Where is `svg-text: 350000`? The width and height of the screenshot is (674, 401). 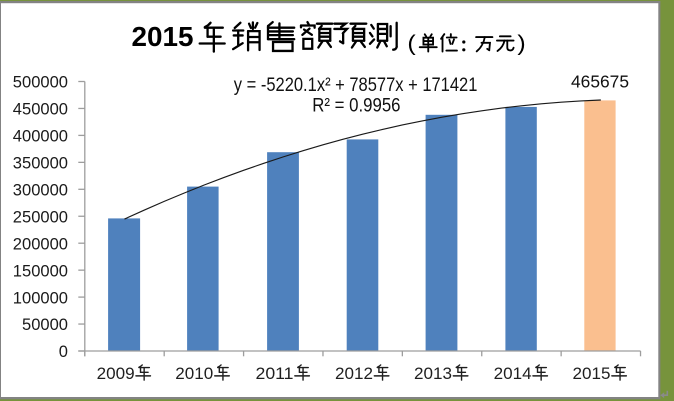 svg-text: 350000 is located at coordinates (40, 163).